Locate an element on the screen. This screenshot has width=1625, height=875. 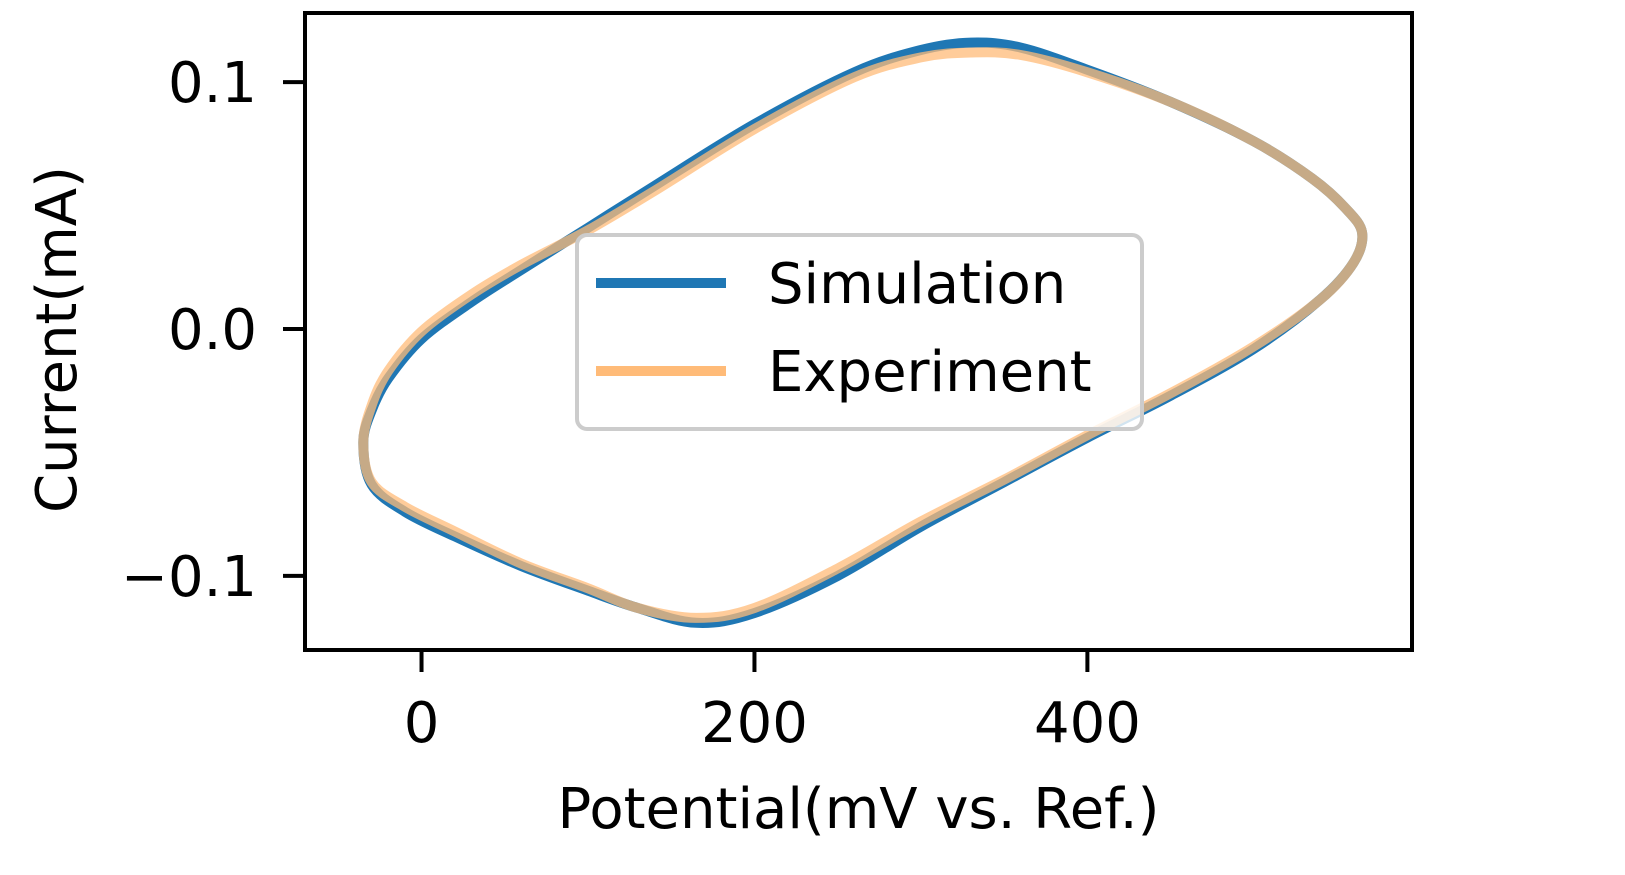
y-tick-label: 0.1 is located at coordinates (212, 83).